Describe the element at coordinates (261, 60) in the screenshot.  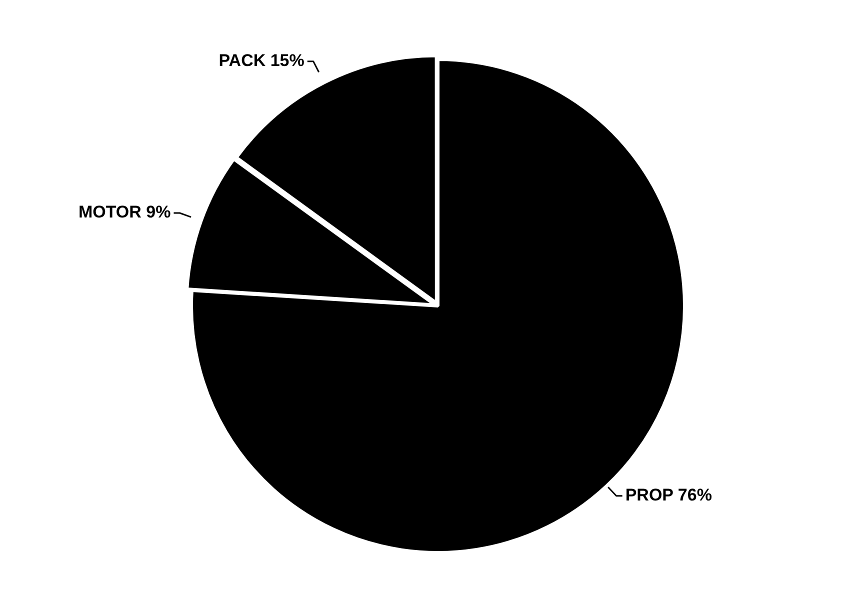
I see `slice-label: PACK 15%` at that location.